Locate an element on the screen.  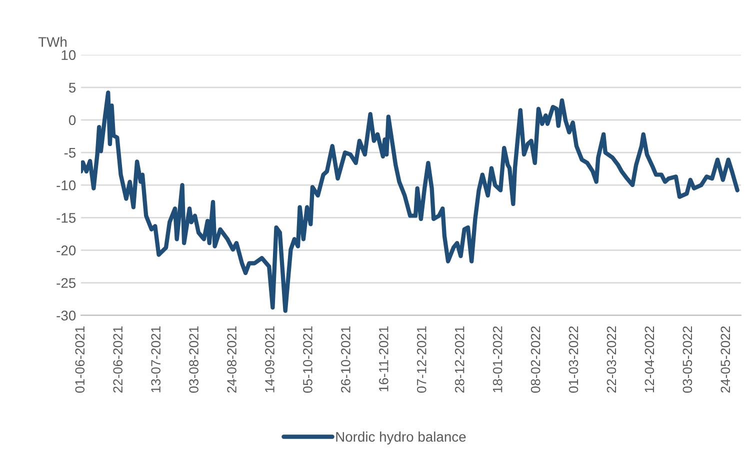
x-tick-label: 14-09-2021 is located at coordinates (269, 359).